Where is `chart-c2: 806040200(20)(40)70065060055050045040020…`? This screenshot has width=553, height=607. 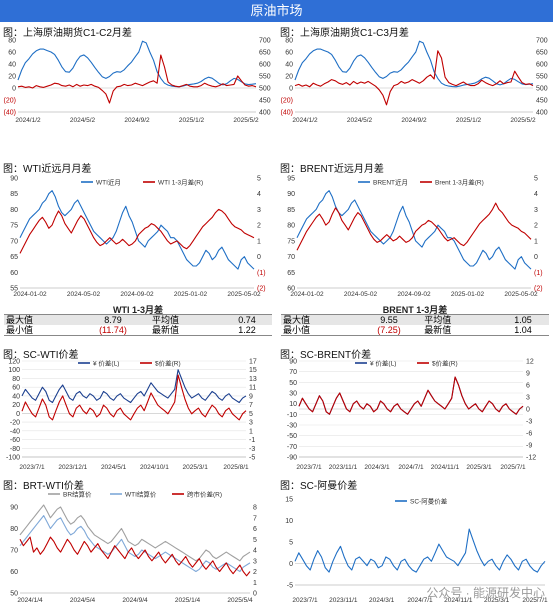
chart-c2: 806040200(20)(40)70065060055050045040020… is located at coordinates (414, 81).